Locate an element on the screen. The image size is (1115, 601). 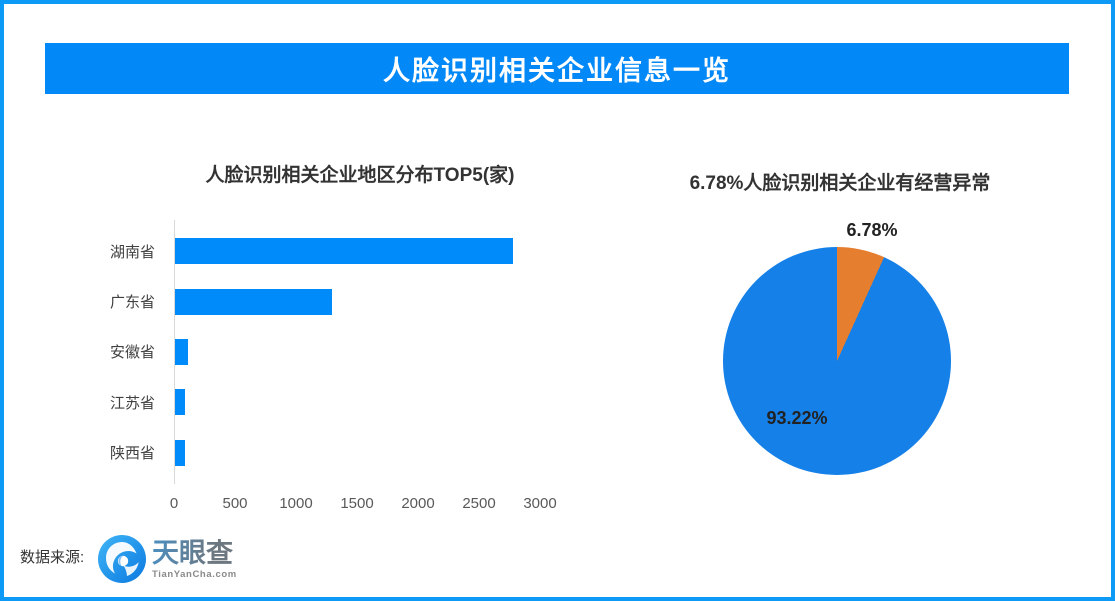
x-tick-label: 2000 is located at coordinates (418, 503).